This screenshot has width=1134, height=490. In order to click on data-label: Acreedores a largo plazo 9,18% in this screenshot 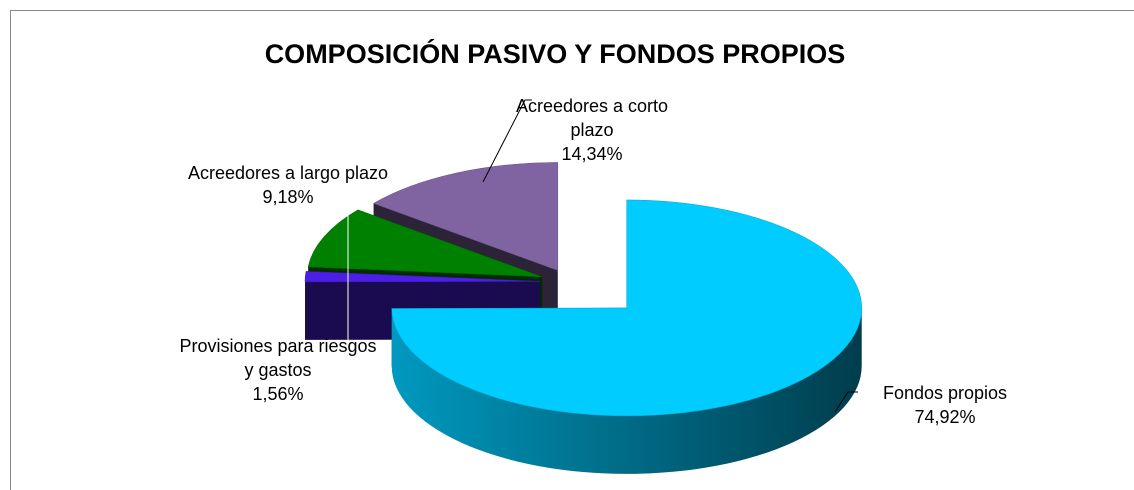, I will do `click(288, 185)`.